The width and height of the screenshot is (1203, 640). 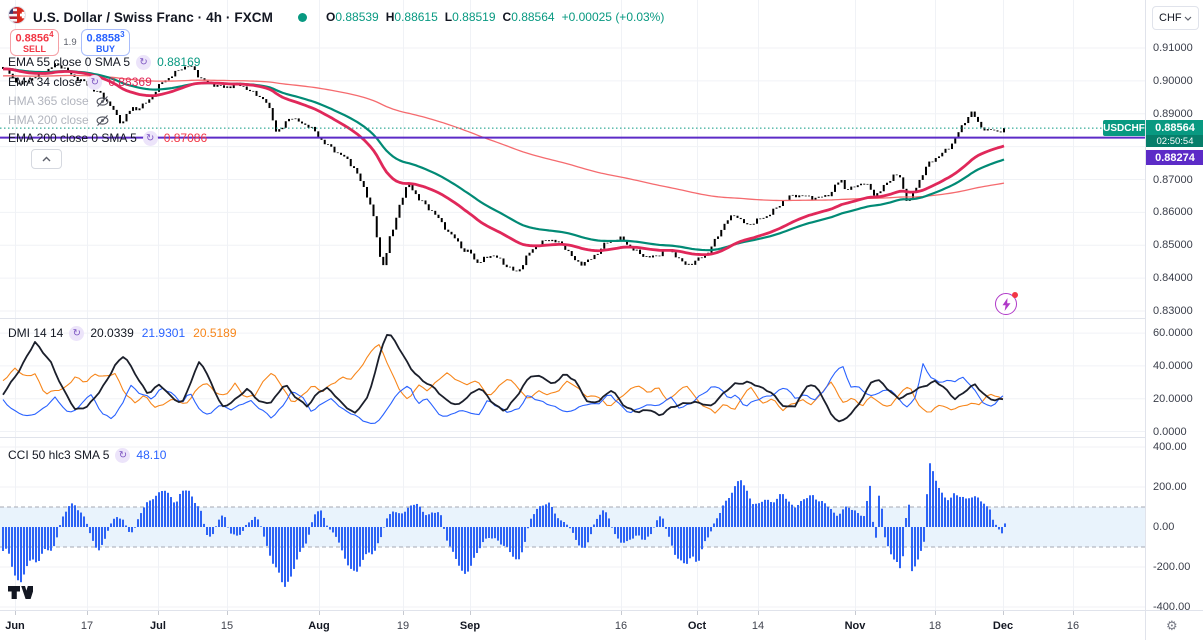 I want to click on change-value: +0.00025 (+0.03%), so click(x=613, y=17).